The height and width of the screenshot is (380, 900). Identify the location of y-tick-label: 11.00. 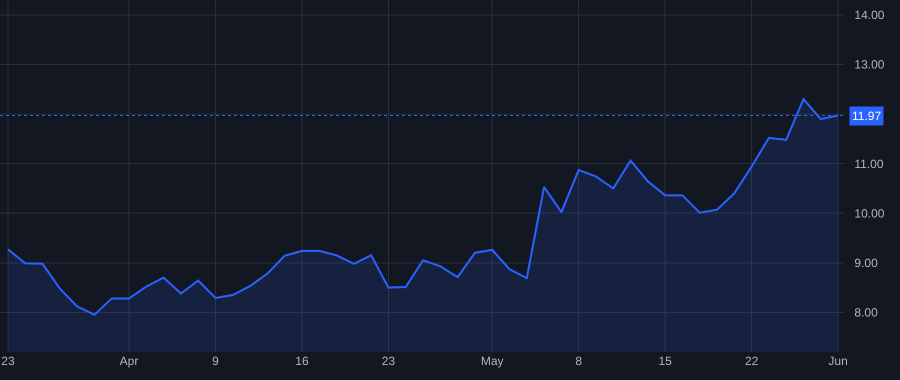
(869, 163).